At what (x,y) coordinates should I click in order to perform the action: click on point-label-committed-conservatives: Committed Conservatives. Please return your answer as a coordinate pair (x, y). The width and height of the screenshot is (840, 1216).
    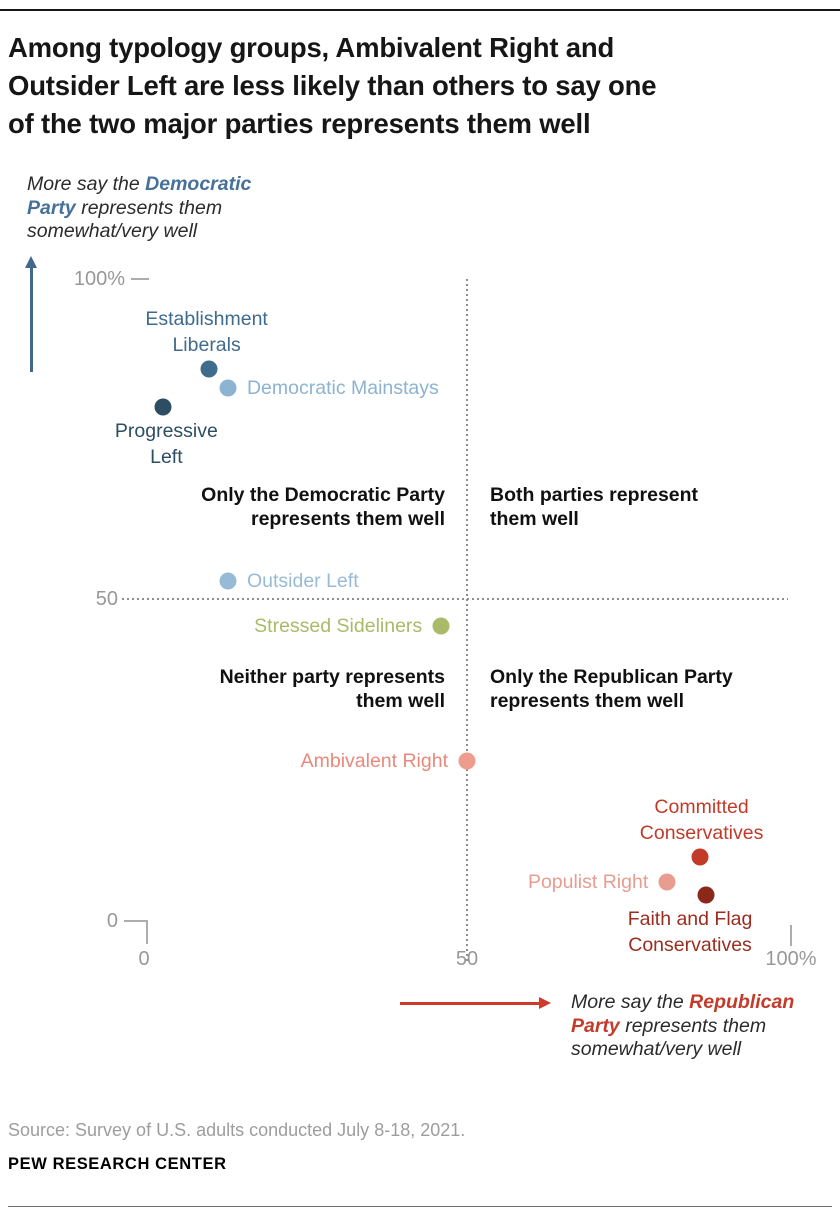
    Looking at the image, I should click on (701, 819).